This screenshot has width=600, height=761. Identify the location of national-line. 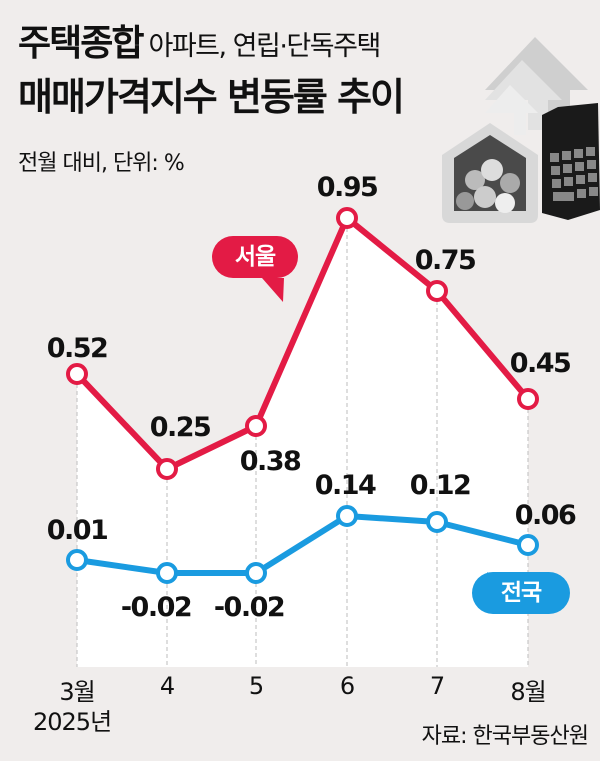
(302, 544).